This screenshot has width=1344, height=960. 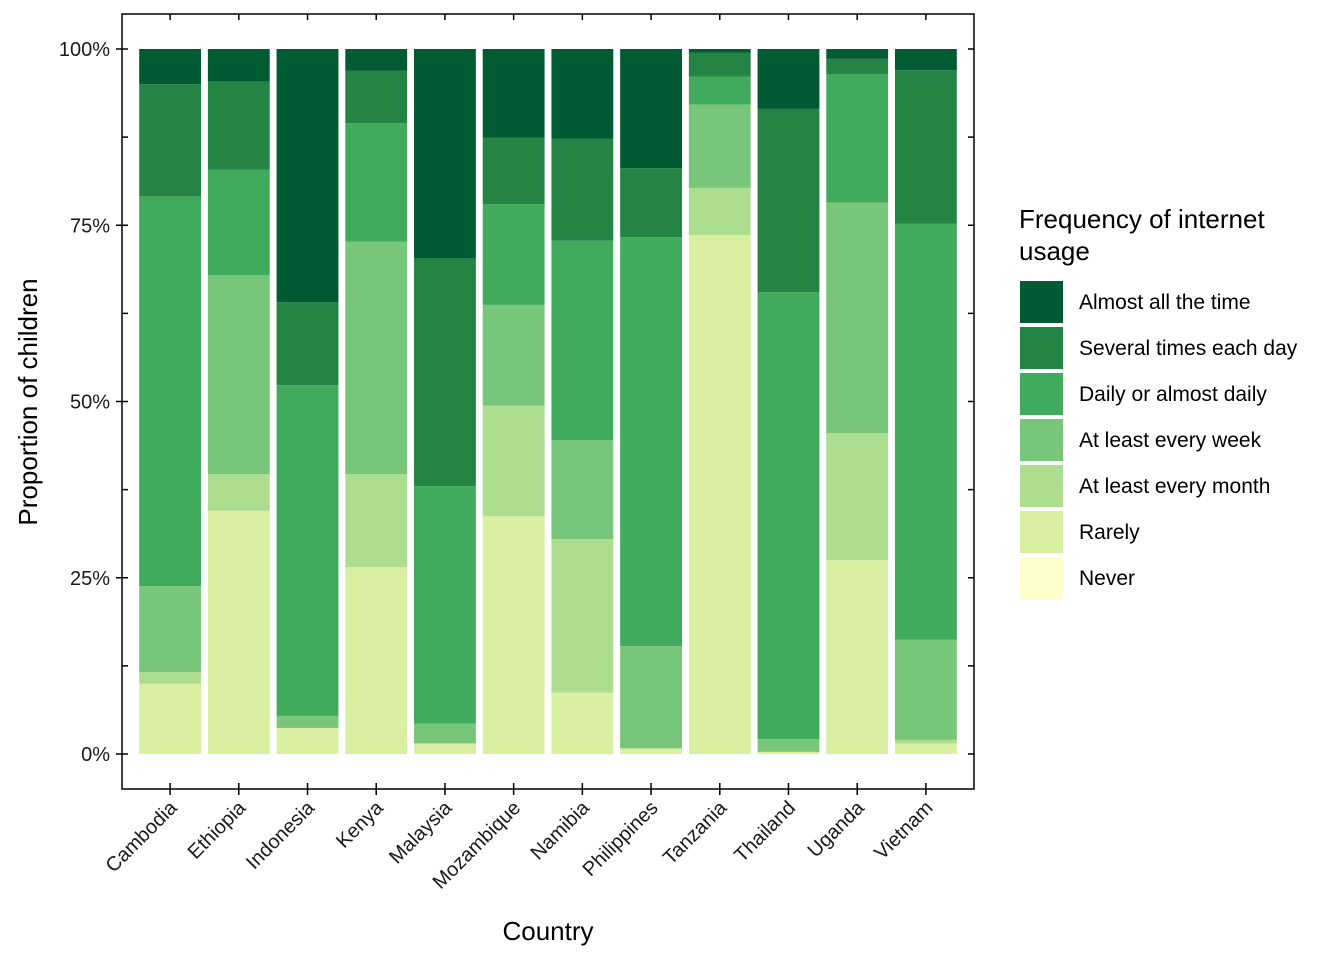 What do you see at coordinates (170, 67) in the screenshot?
I see `bar-segment-cambodia-almost-all-the-time` at bounding box center [170, 67].